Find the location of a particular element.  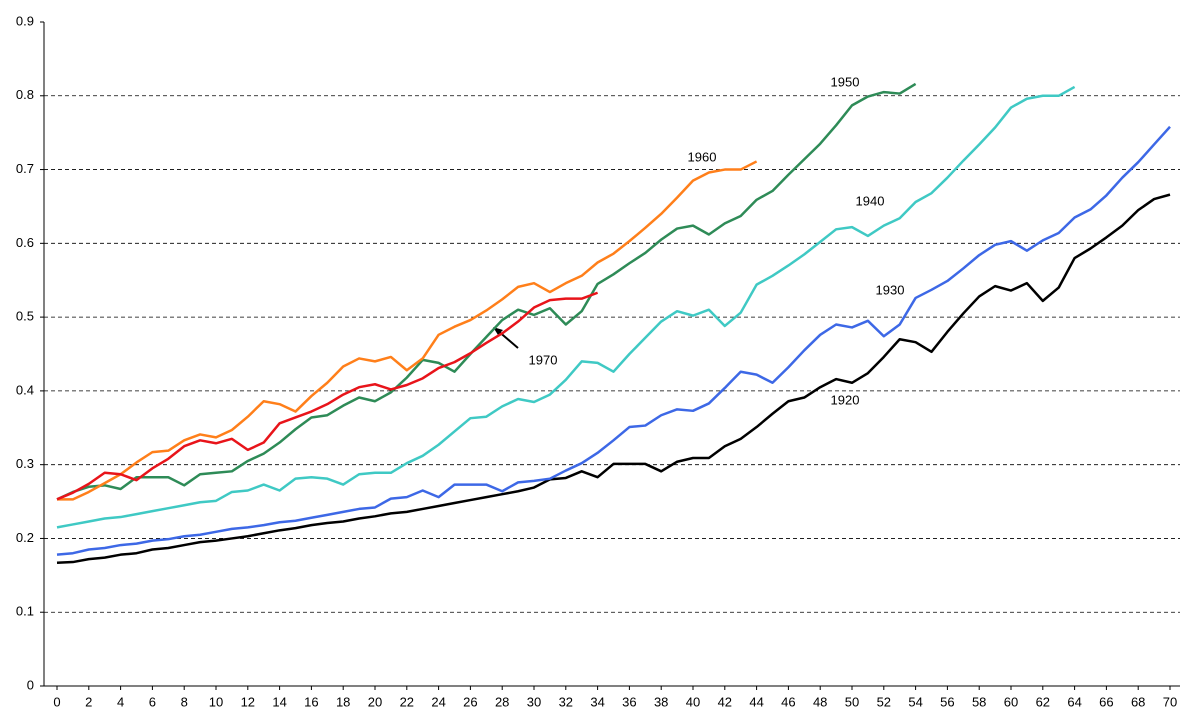

series-label: 1930 is located at coordinates (890, 289).